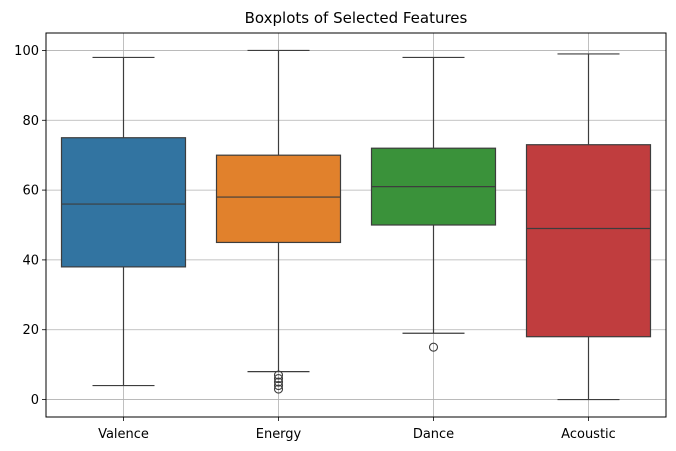 This screenshot has width=676, height=451. What do you see at coordinates (123, 434) in the screenshot?
I see `x-tick-label: Valence` at bounding box center [123, 434].